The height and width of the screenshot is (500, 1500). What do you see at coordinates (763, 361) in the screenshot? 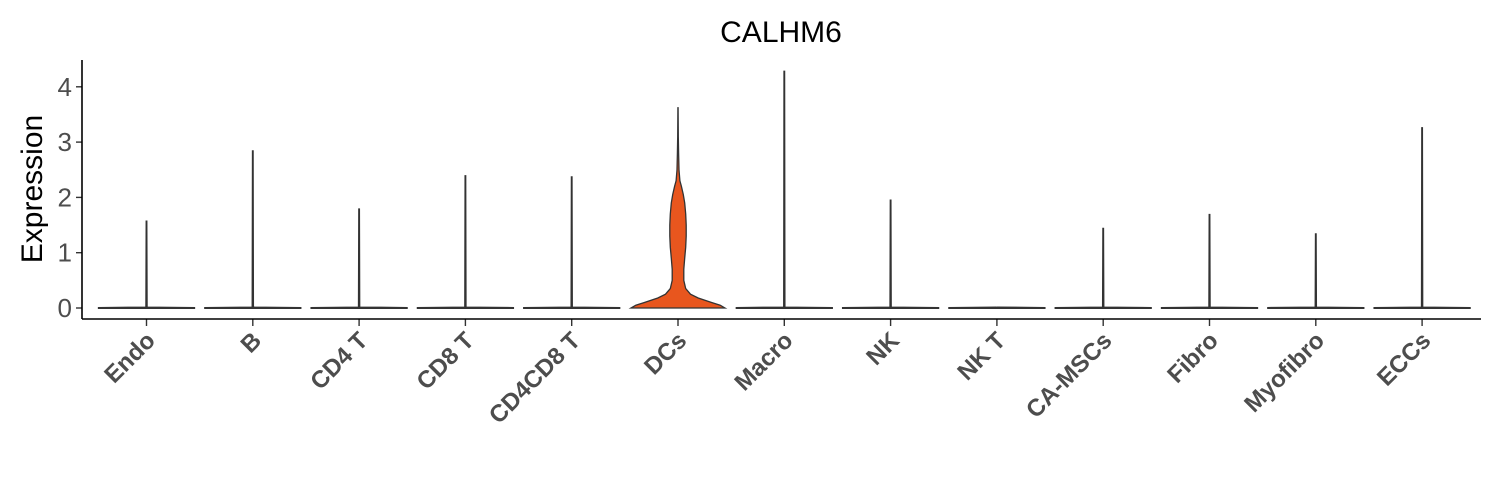
I see `x-tick-label: Macro` at bounding box center [763, 361].